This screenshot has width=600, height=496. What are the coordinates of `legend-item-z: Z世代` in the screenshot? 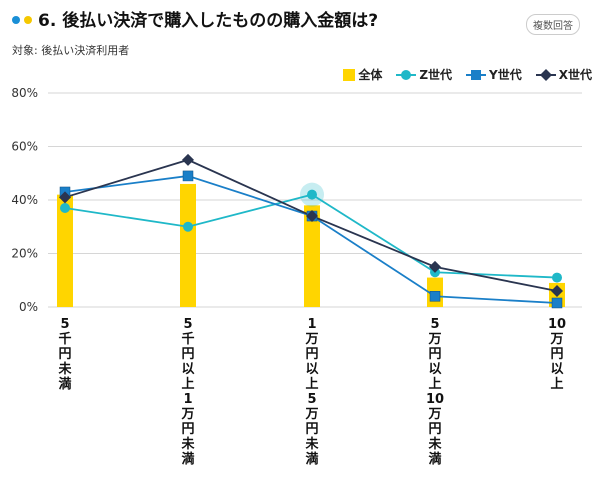 It's located at (424, 74).